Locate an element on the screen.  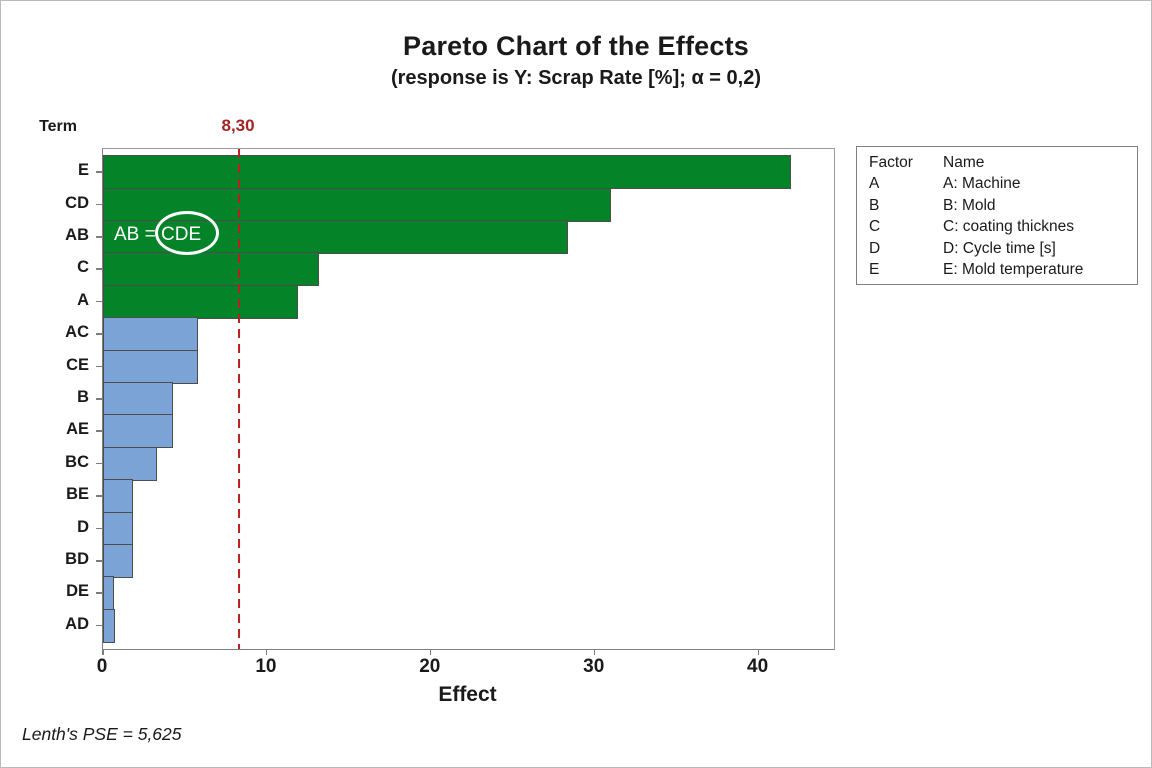
reference-line-label: 8,30 is located at coordinates (238, 125).